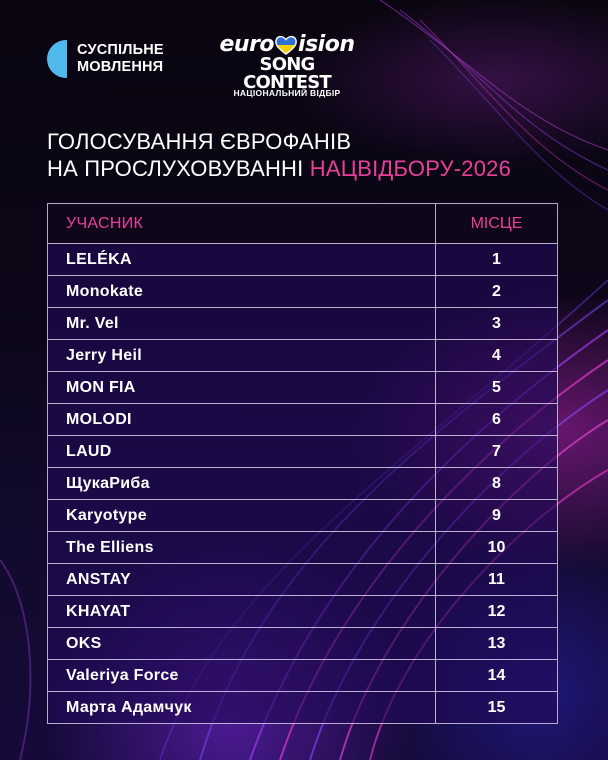 The height and width of the screenshot is (760, 608). I want to click on participant-name: Valeriya Force, so click(242, 675).